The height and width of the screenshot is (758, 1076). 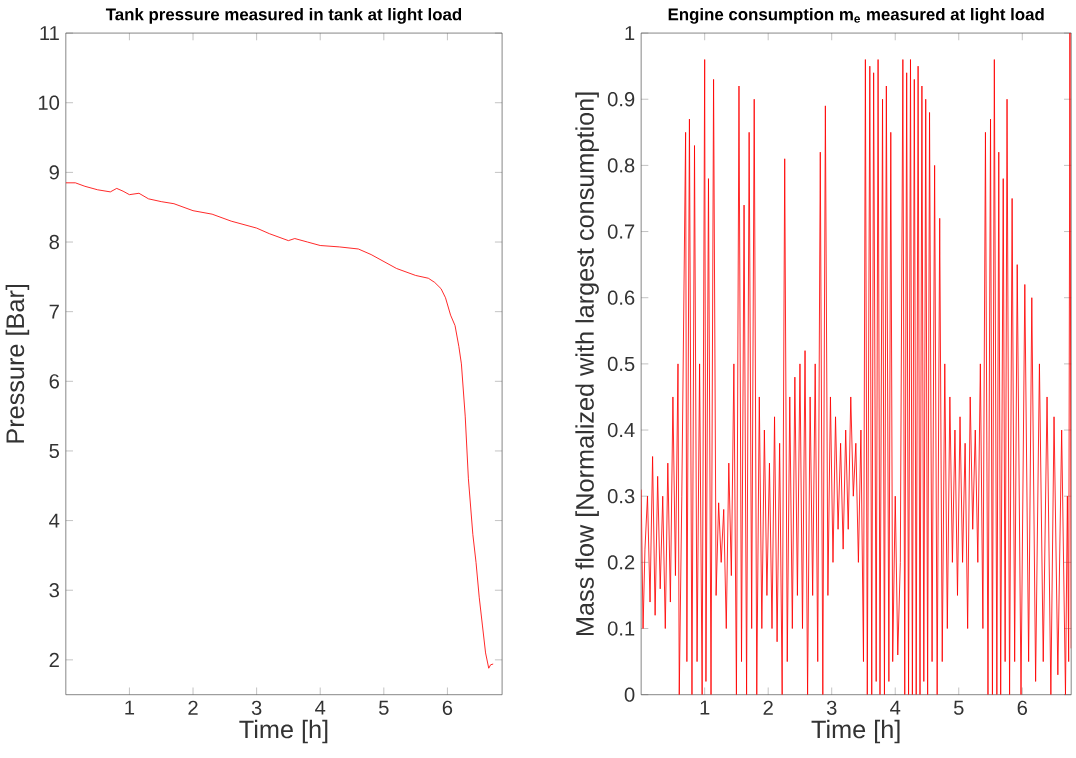 What do you see at coordinates (629, 694) in the screenshot?
I see `y-tick-label: 0` at bounding box center [629, 694].